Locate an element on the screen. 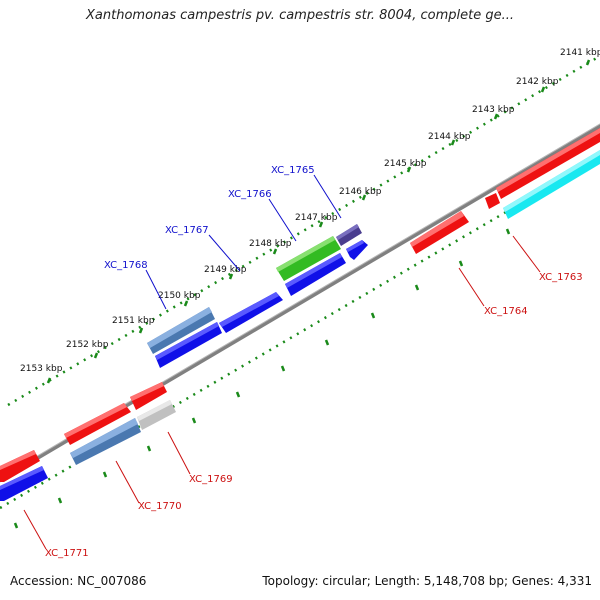  gene-xc1766 is located at coordinates (308, 258).